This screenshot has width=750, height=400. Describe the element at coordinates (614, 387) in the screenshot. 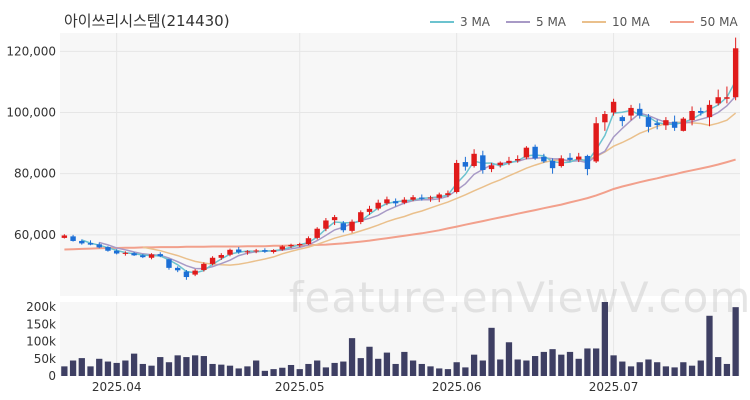

I see `date-tick-label: 2025.07` at that location.